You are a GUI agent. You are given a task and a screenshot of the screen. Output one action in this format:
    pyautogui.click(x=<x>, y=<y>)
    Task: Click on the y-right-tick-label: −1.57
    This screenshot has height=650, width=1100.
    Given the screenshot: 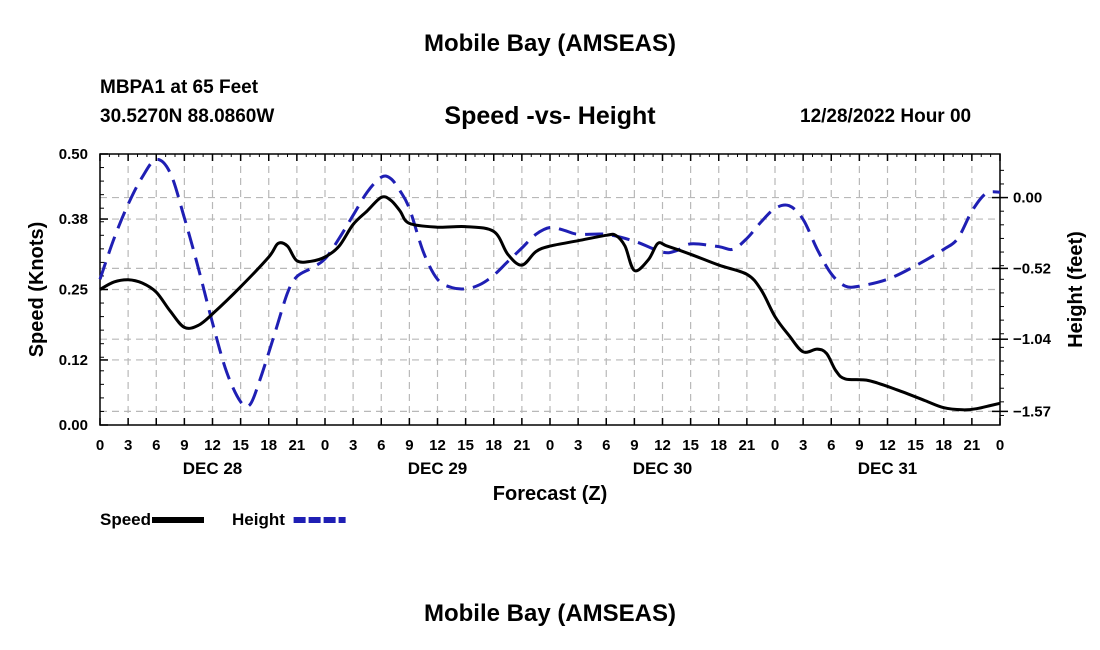 What is the action you would take?
    pyautogui.click(x=1032, y=411)
    